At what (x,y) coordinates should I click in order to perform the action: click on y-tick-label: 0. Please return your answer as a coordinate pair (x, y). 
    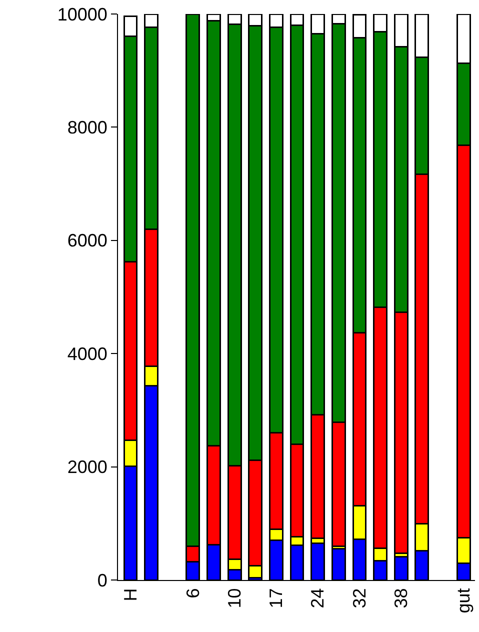
    Looking at the image, I should click on (102, 580).